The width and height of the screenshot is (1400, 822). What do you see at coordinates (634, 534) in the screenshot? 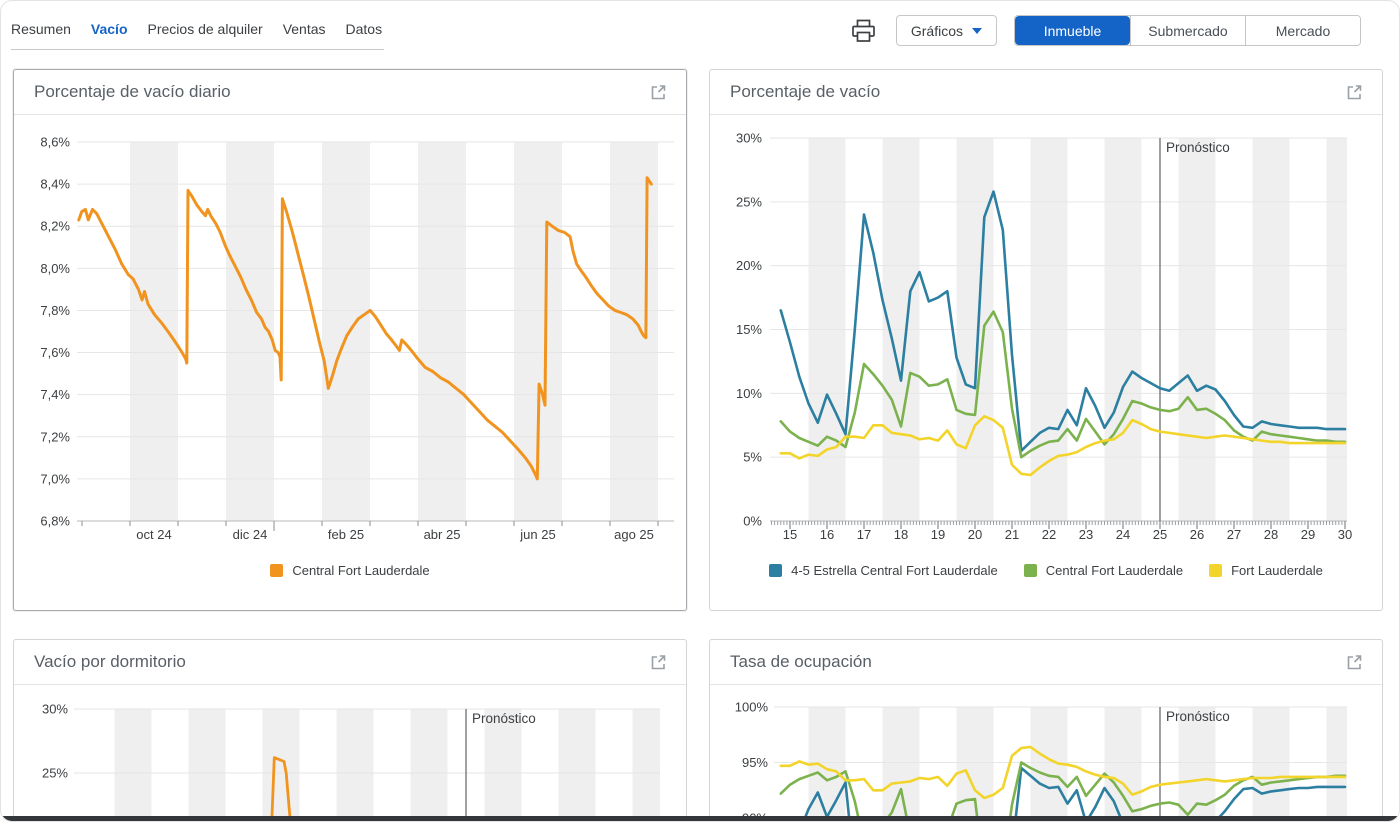
I see `svg-text: ago 25` at bounding box center [634, 534].